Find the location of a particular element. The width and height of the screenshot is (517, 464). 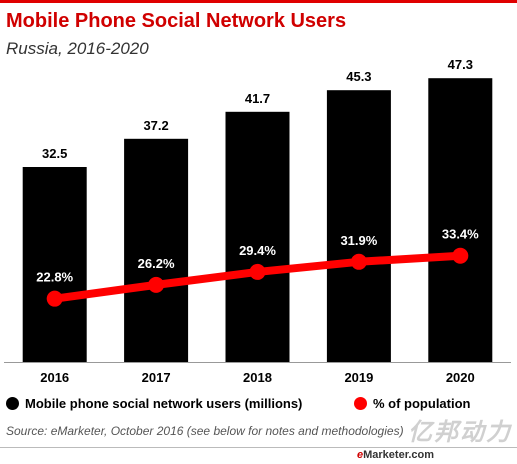

line-value-label-2018: 29.4% is located at coordinates (257, 250).